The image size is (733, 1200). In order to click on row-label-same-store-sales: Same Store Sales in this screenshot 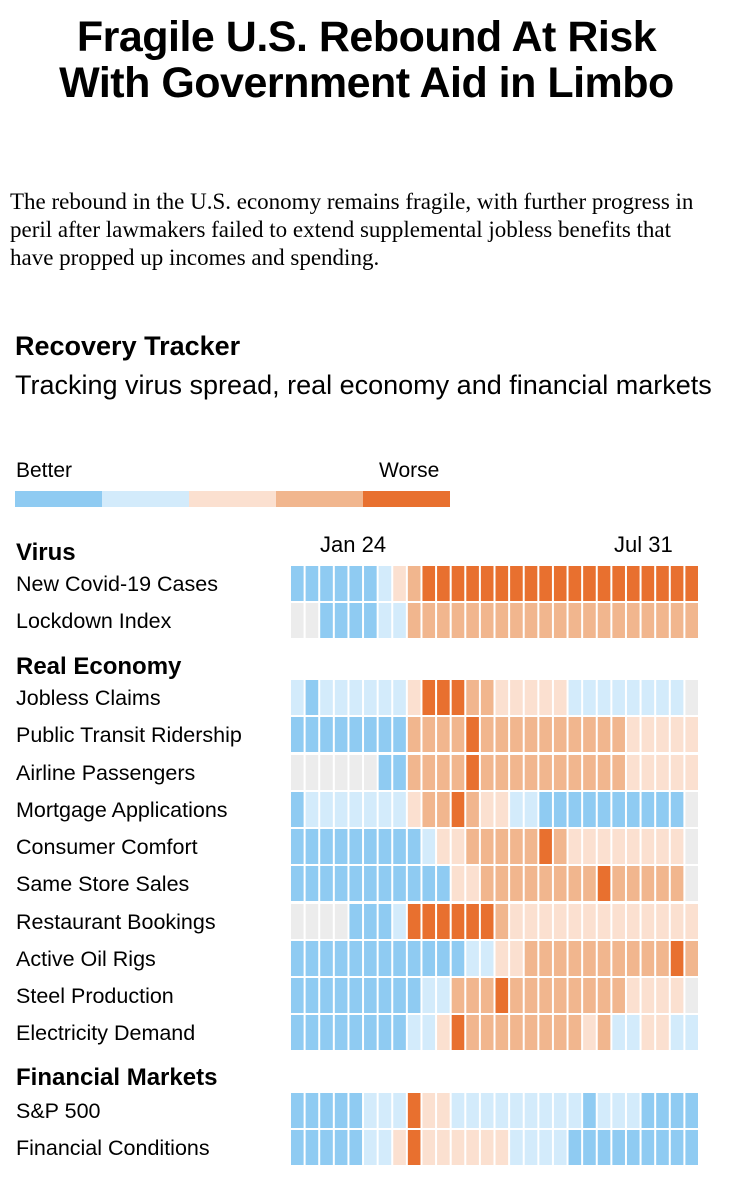, I will do `click(103, 884)`.